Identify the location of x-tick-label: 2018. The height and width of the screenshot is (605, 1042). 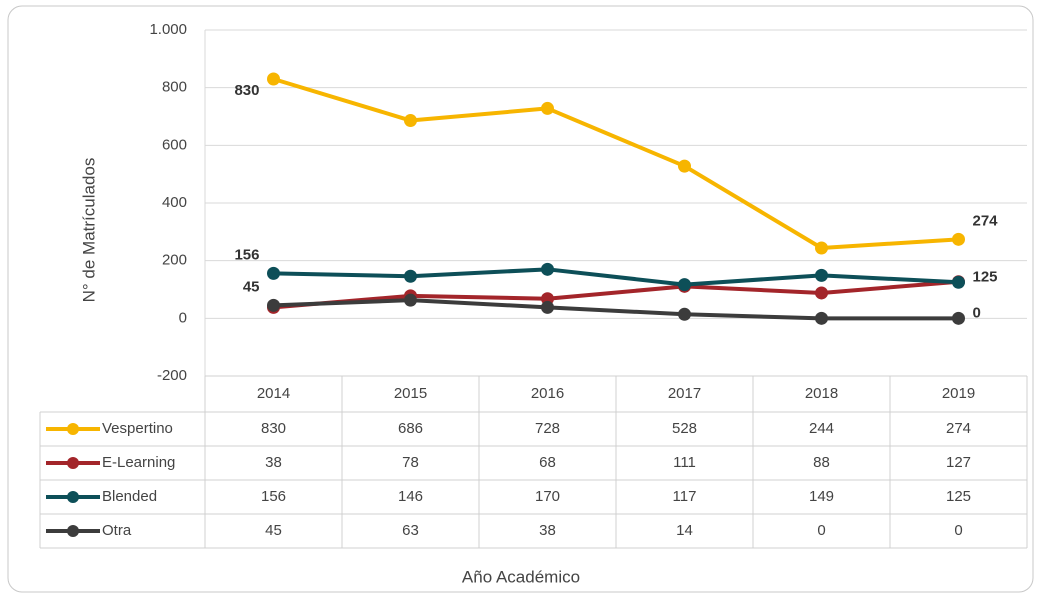
(821, 393).